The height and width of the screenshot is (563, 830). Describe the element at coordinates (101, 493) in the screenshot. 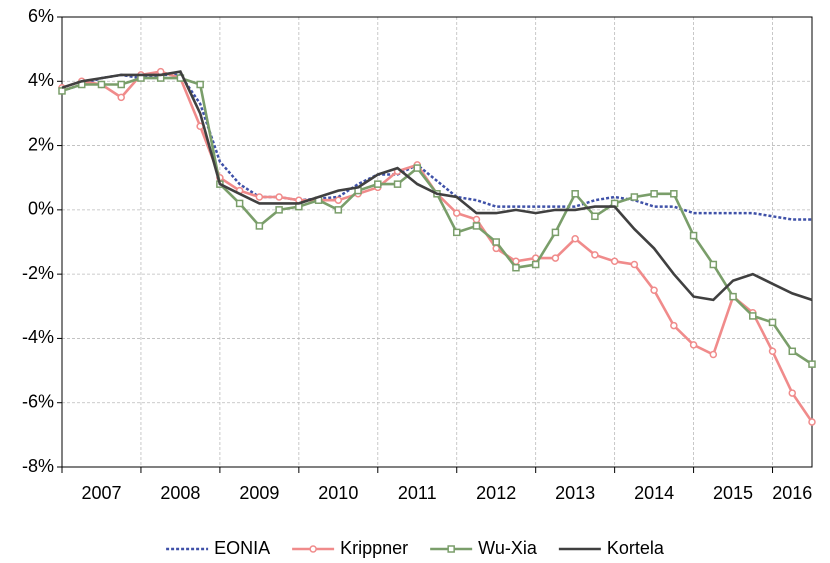

I see `x-tick-label: 2007` at that location.